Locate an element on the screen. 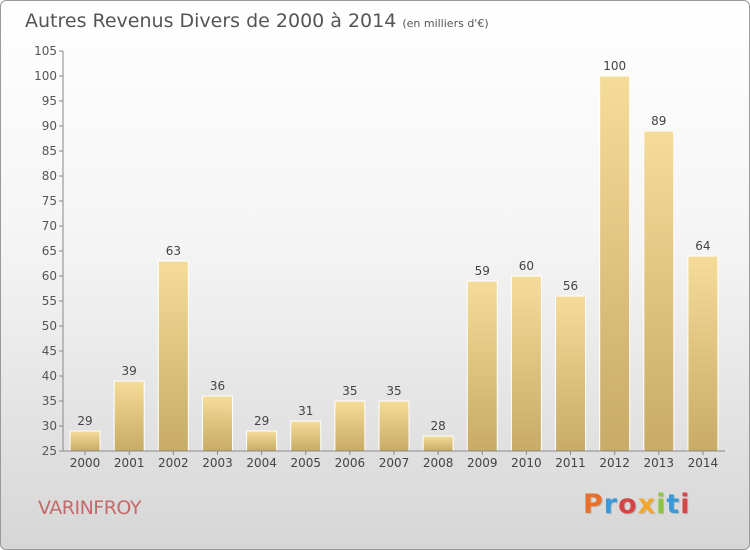 This screenshot has height=550, width=750. x-tick-label: 2006 is located at coordinates (350, 463).